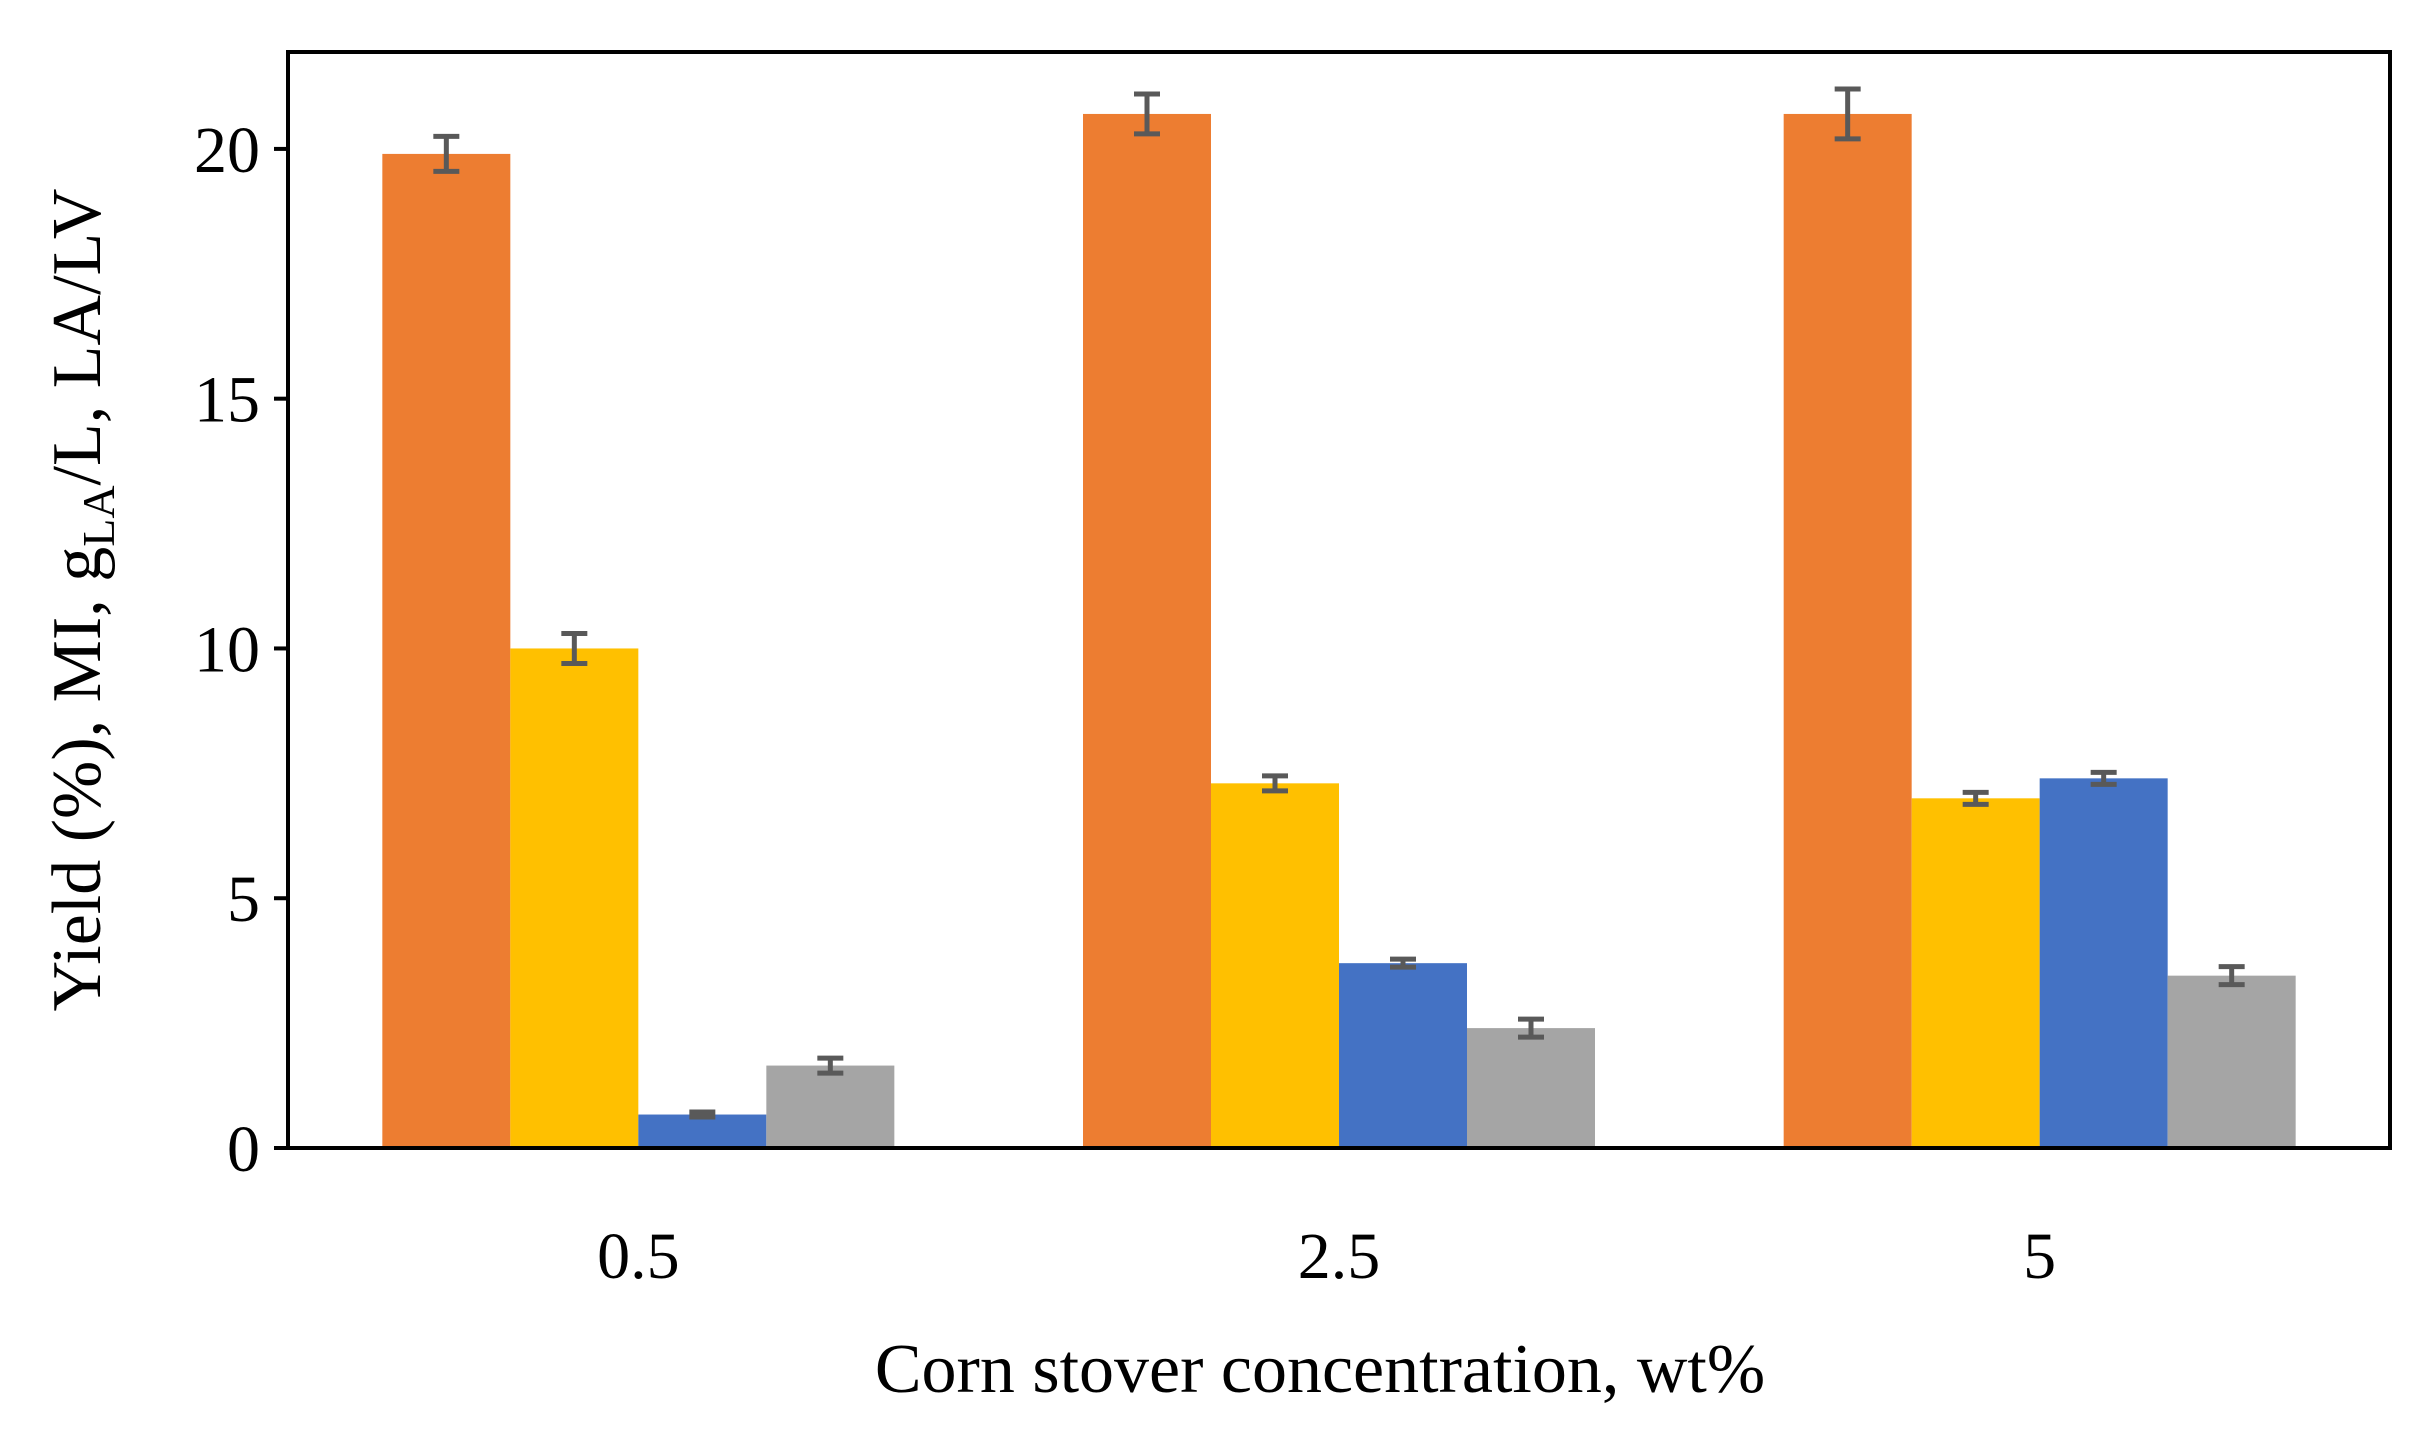 The height and width of the screenshot is (1435, 2433). I want to click on x-axis-ticks: 0.5 2.5 5, so click(1326, 1256).